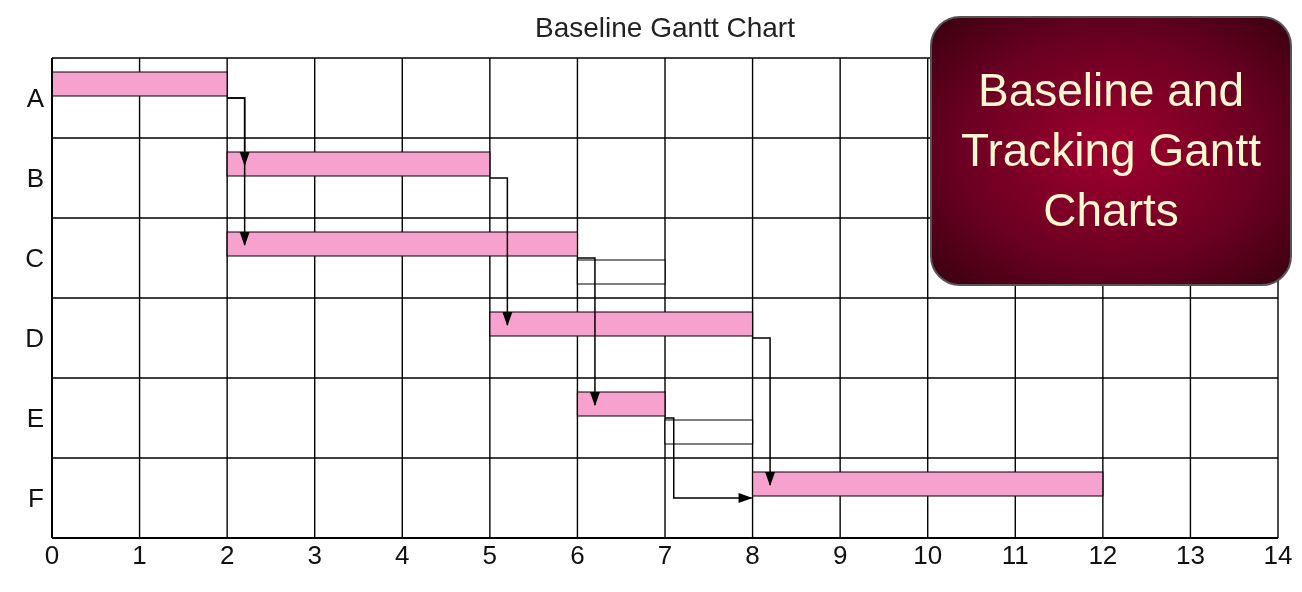  Describe the element at coordinates (752, 555) in the screenshot. I see `x-tick-label: 8` at that location.